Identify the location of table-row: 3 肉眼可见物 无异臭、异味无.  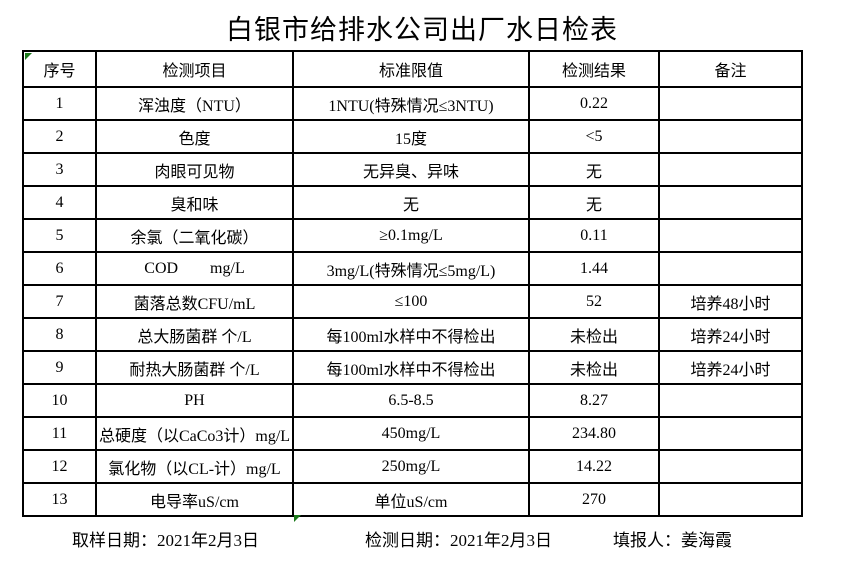
(412, 169).